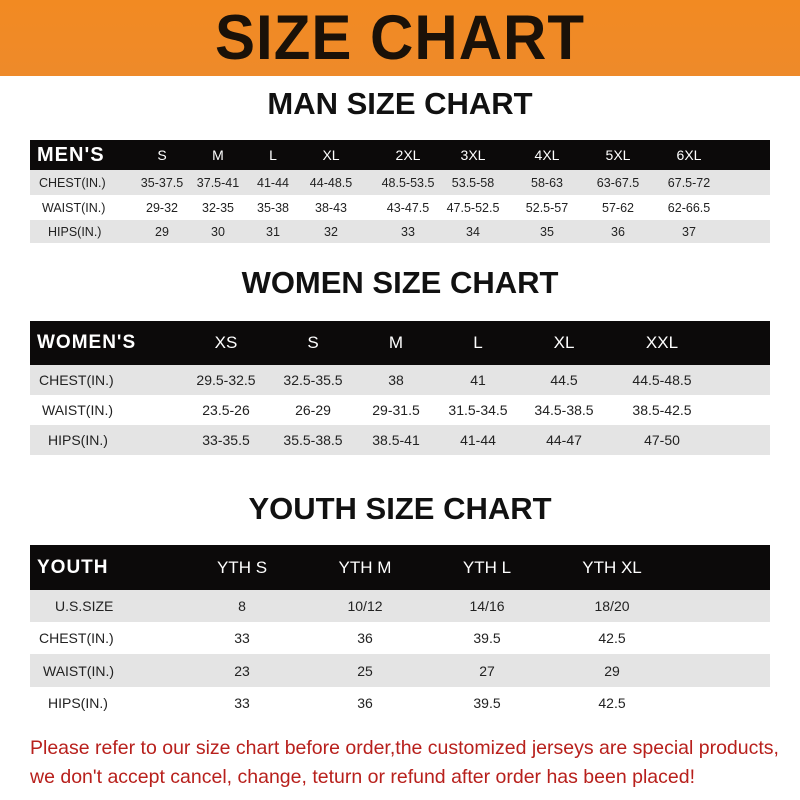 The height and width of the screenshot is (800, 800). Describe the element at coordinates (487, 670) in the screenshot. I see `table-cell: 27` at that location.